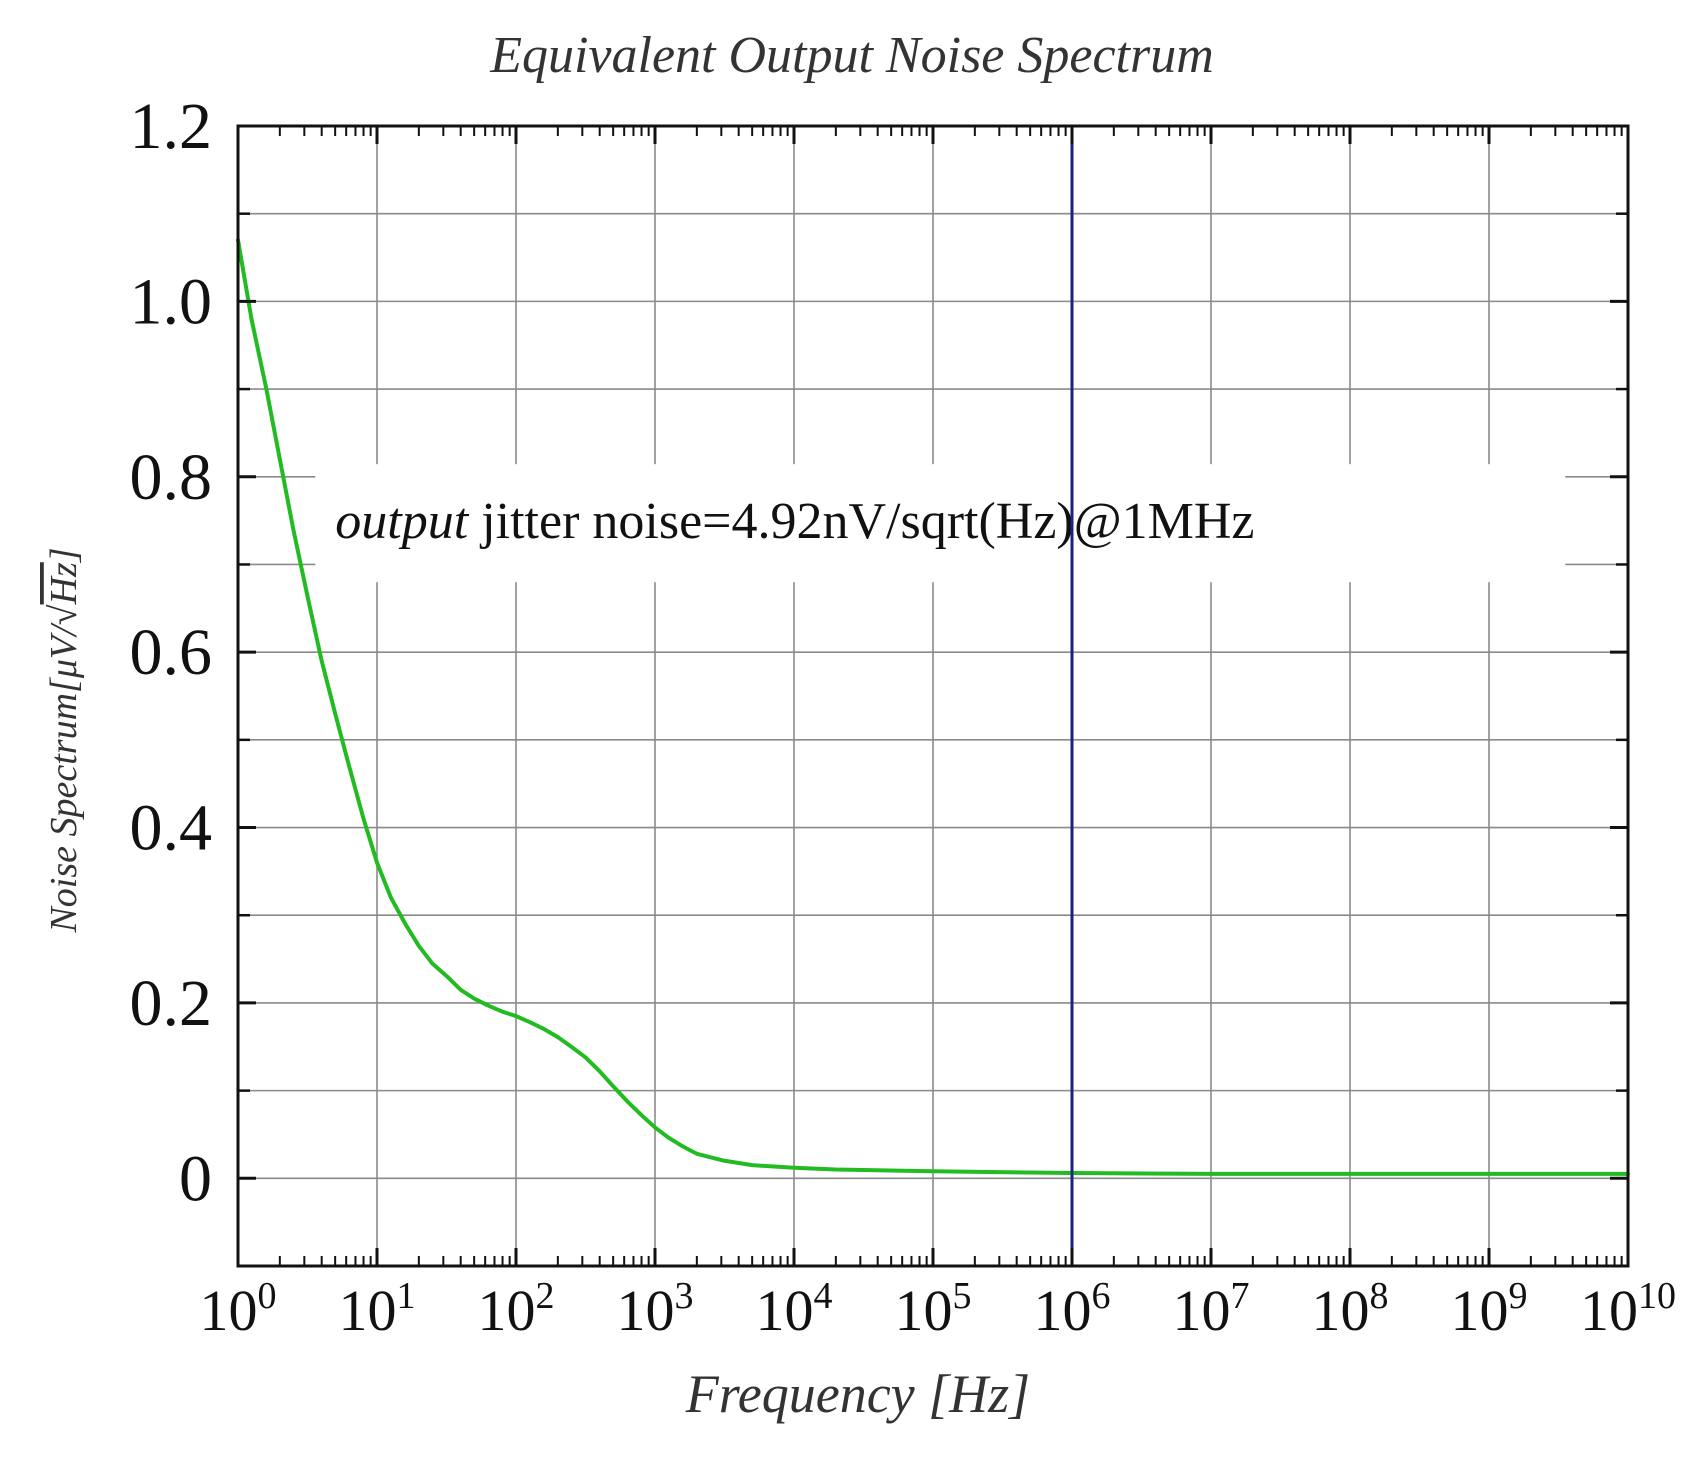  I want to click on x-tick-label: 10⁰, so click(238, 1309).